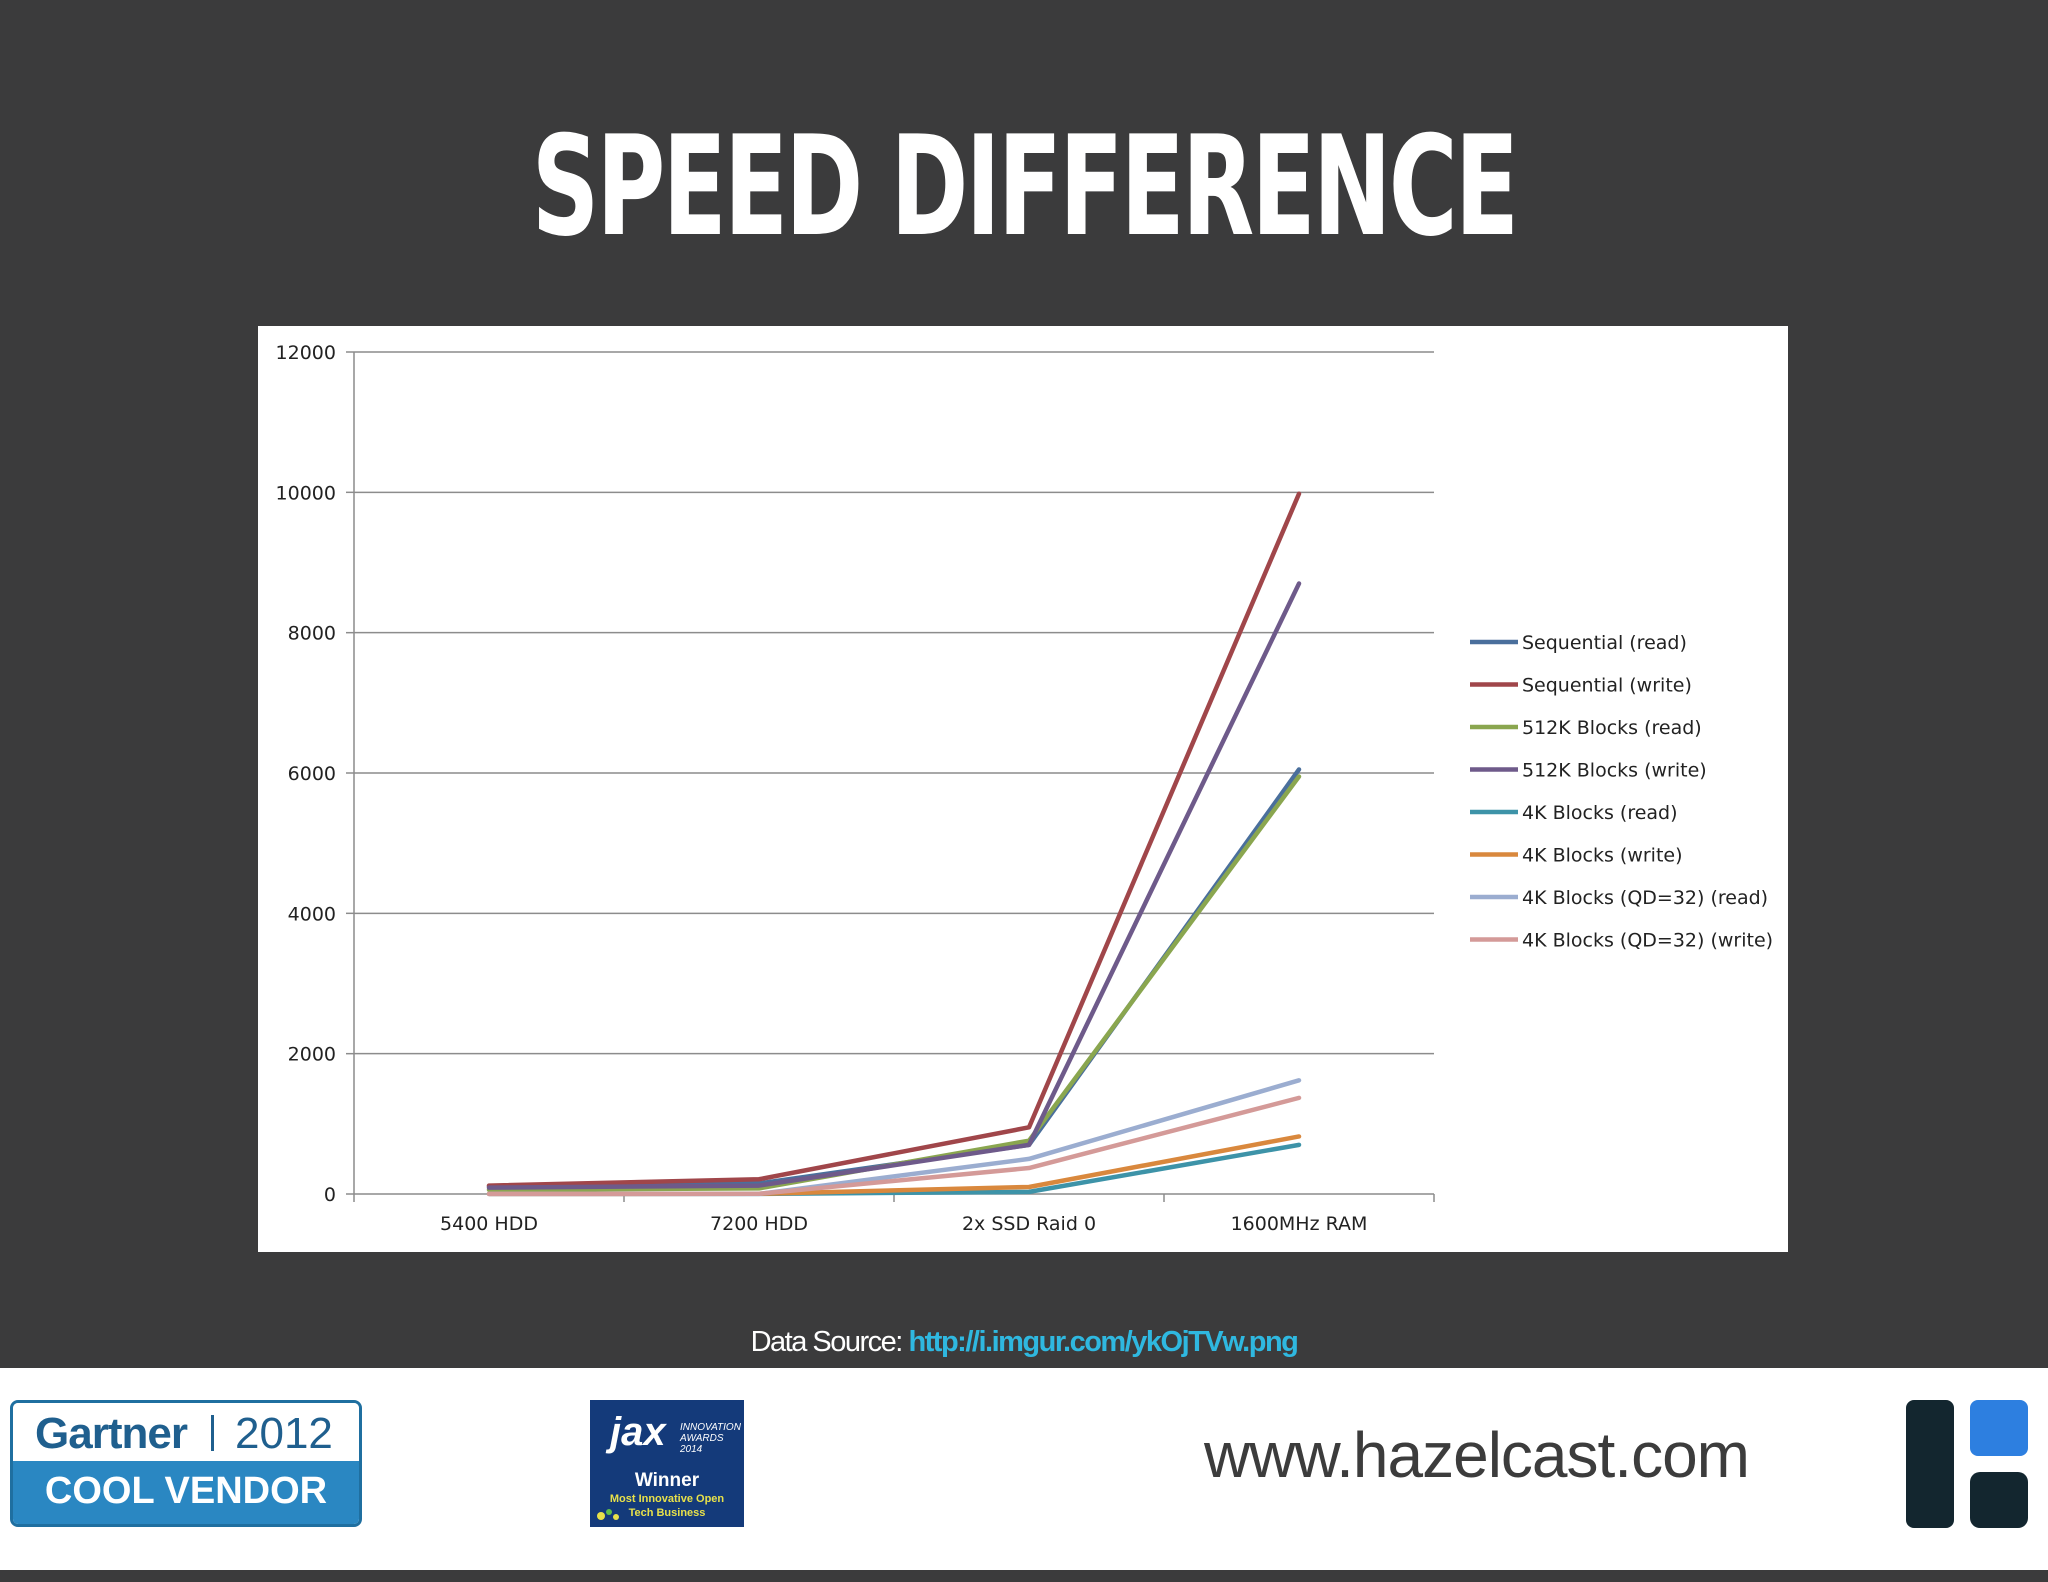 The height and width of the screenshot is (1582, 2048). I want to click on source-label: Data Source:, so click(829, 1342).